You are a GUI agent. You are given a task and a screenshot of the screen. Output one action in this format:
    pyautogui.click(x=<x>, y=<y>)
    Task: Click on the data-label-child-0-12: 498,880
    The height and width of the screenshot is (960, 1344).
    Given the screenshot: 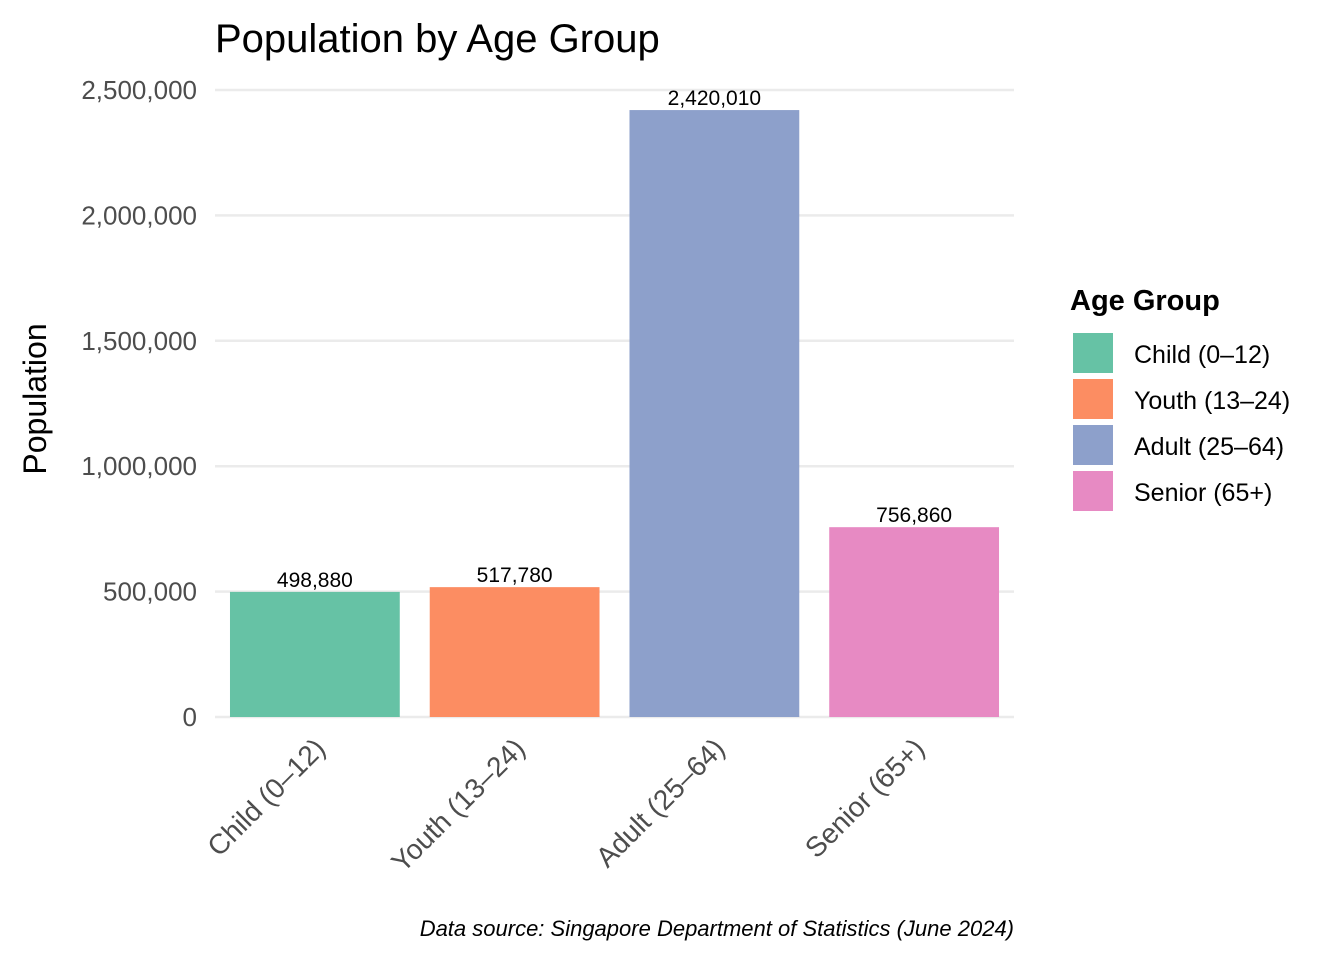 What is the action you would take?
    pyautogui.click(x=315, y=580)
    